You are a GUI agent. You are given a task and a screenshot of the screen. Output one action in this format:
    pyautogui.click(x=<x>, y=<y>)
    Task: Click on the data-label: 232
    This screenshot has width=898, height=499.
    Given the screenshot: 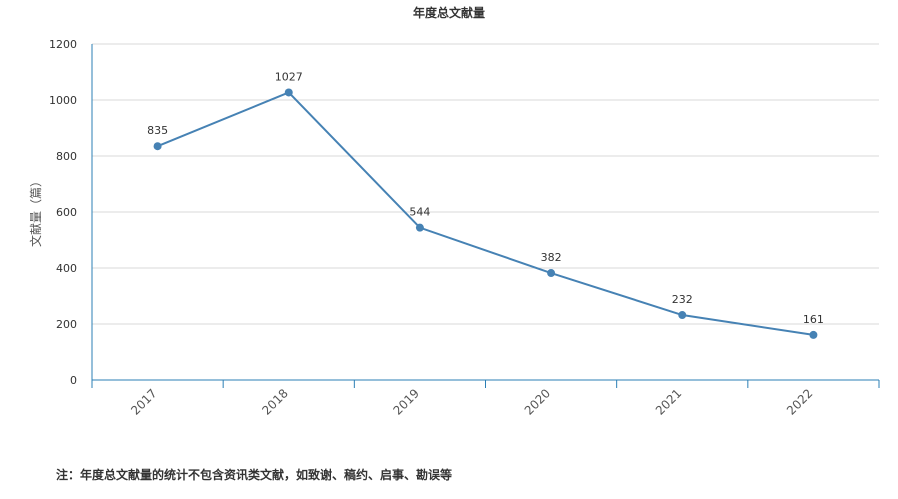 What is the action you would take?
    pyautogui.click(x=682, y=299)
    